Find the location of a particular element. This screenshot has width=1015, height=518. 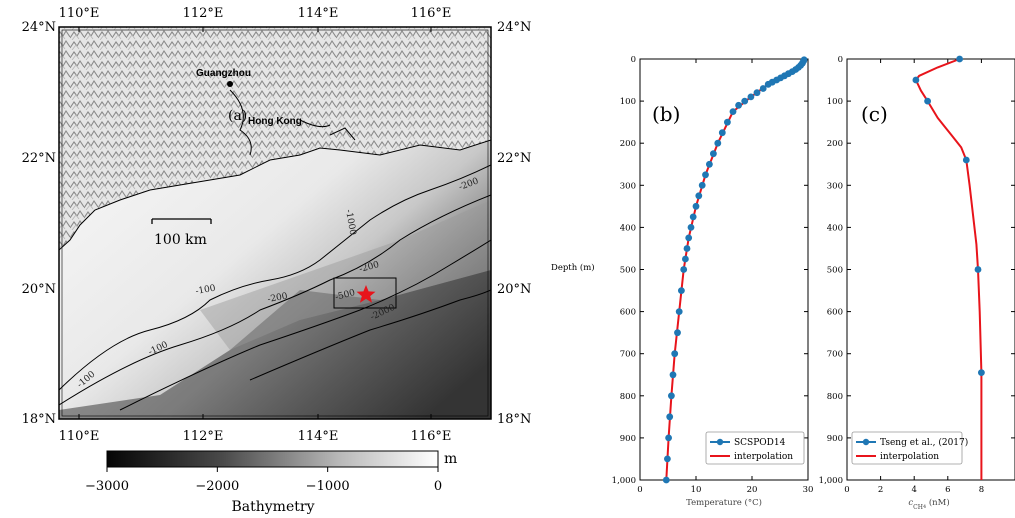

y-tick-label-b: 300 is located at coordinates (628, 186).